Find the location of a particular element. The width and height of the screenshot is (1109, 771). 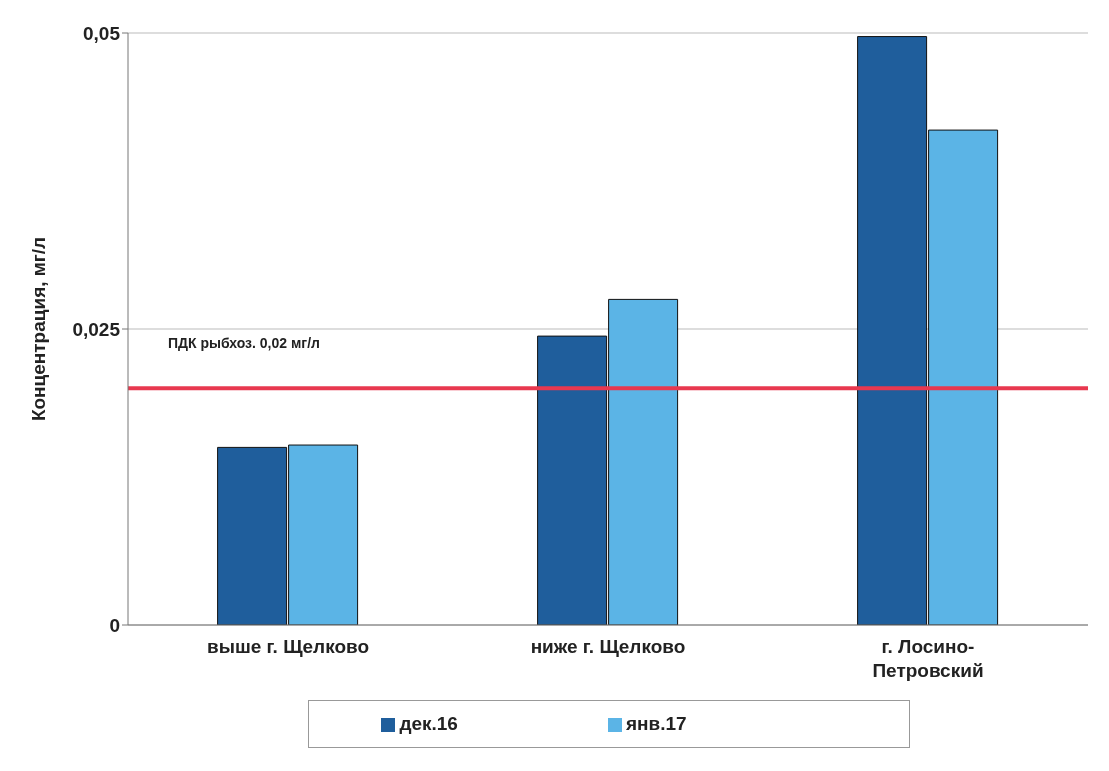

legend-label: янв.17 is located at coordinates (656, 723).